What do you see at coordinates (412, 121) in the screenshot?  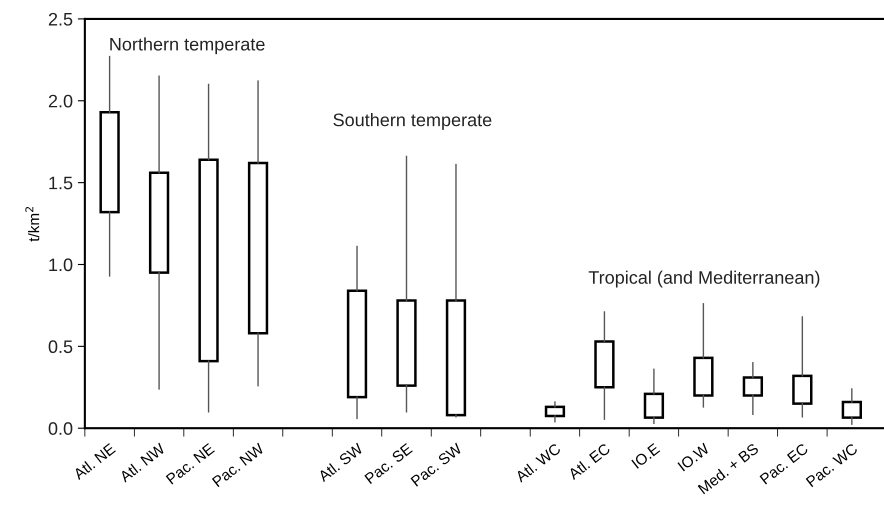 I see `annotation: Southern temperate` at bounding box center [412, 121].